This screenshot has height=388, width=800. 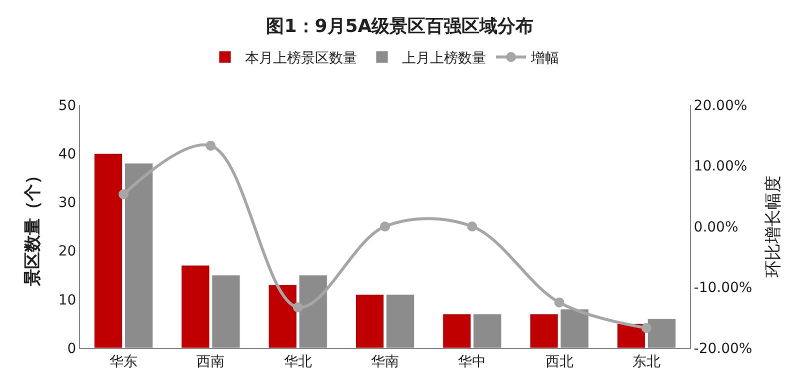 I want to click on y-tick-label: 40, so click(x=67, y=154).